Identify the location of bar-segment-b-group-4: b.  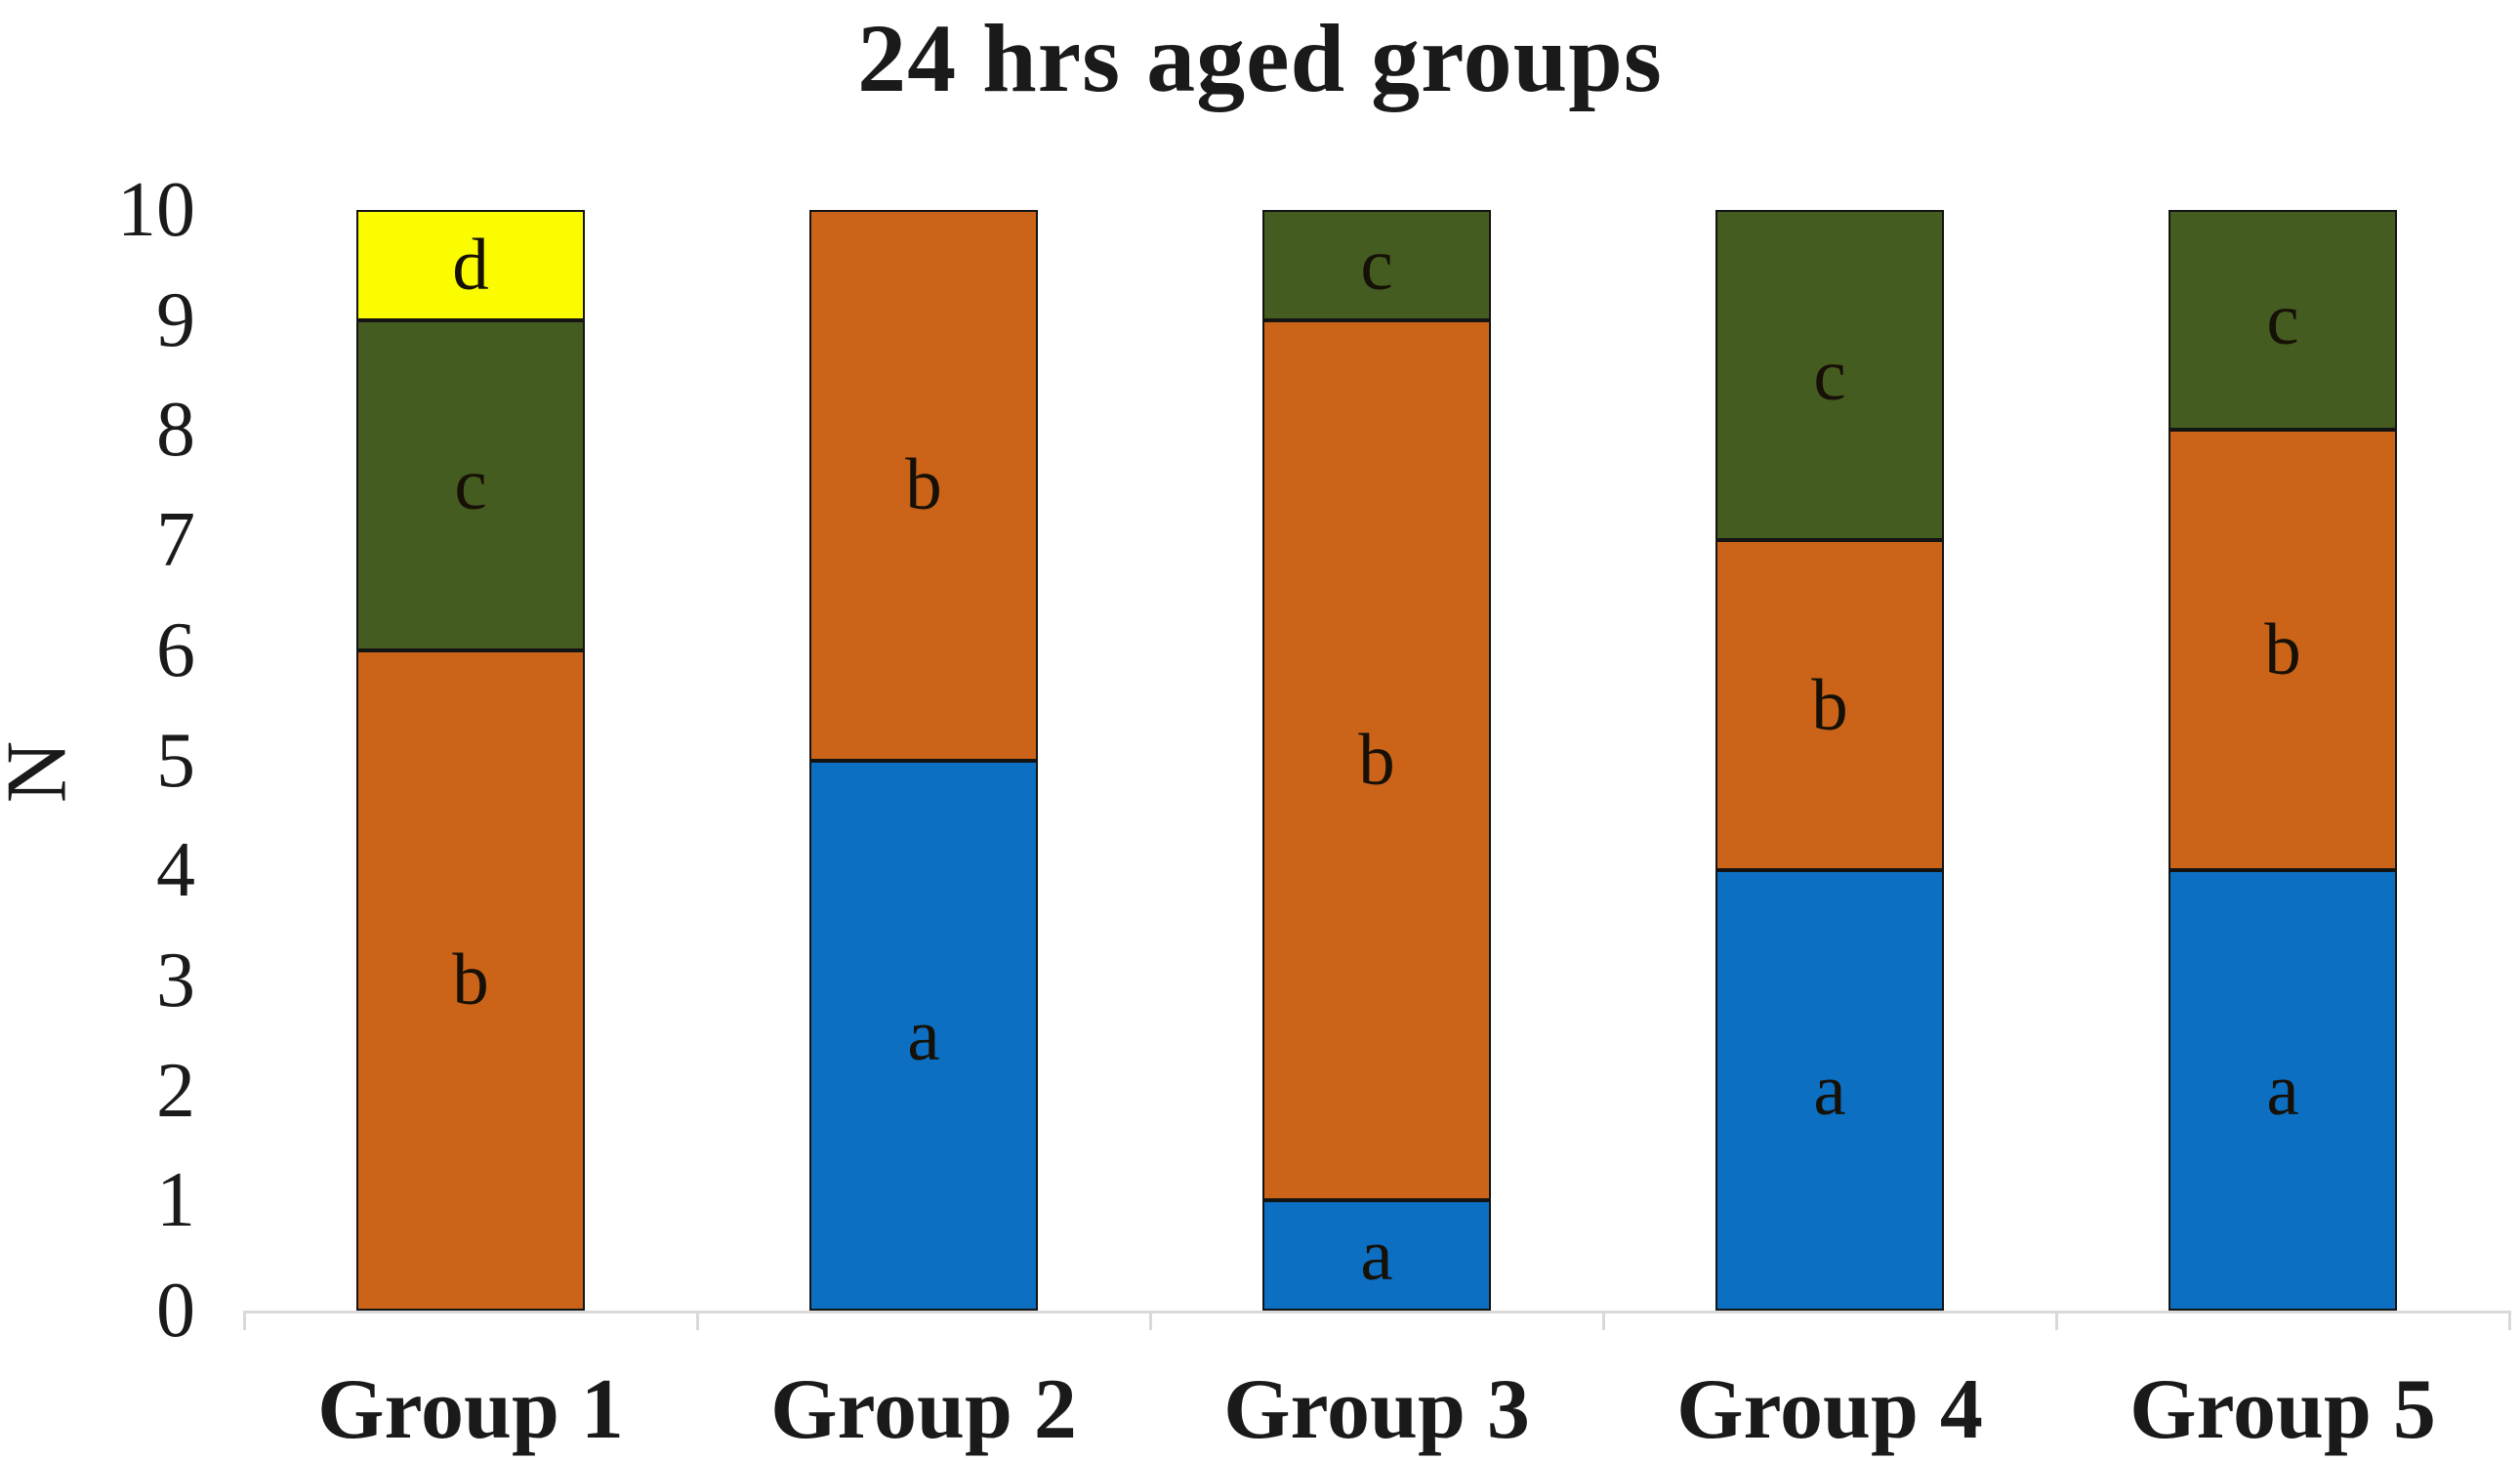
(1829, 705).